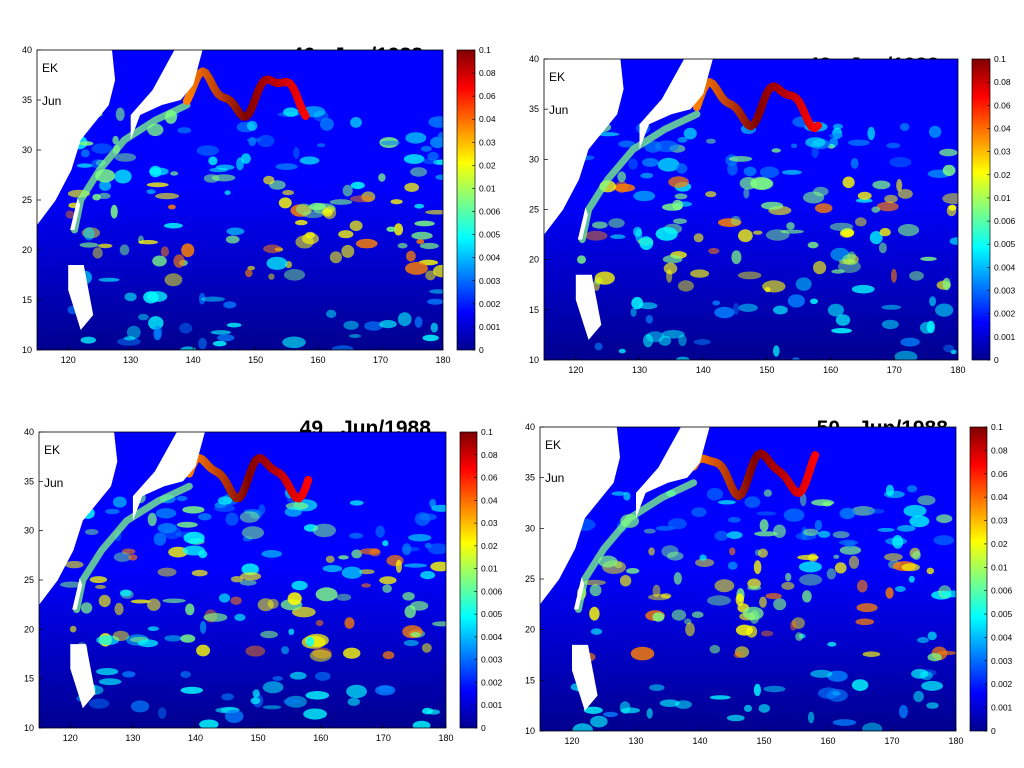 This screenshot has width=1024, height=768. I want to click on colorbar-tick-label: 0.04, so click(1002, 128).